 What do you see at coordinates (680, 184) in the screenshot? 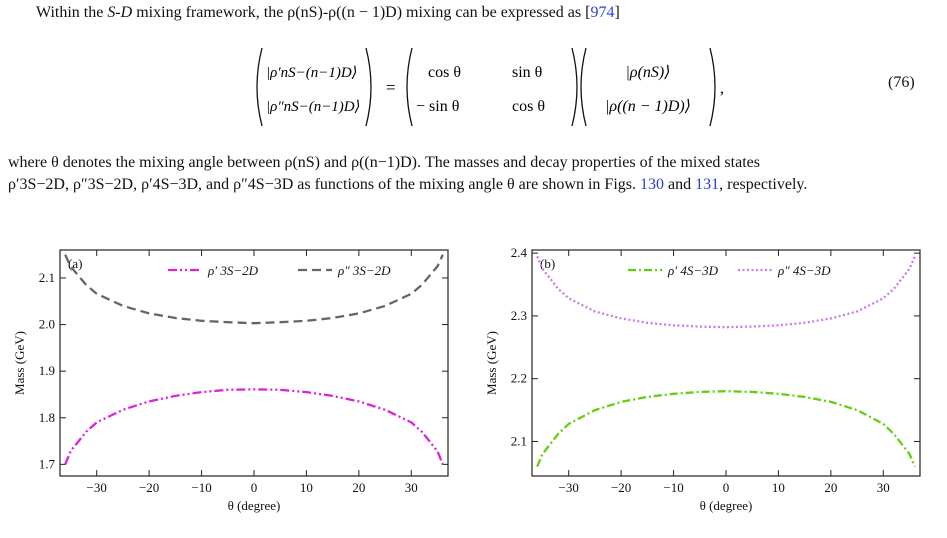
I see `description-and: and` at bounding box center [680, 184].